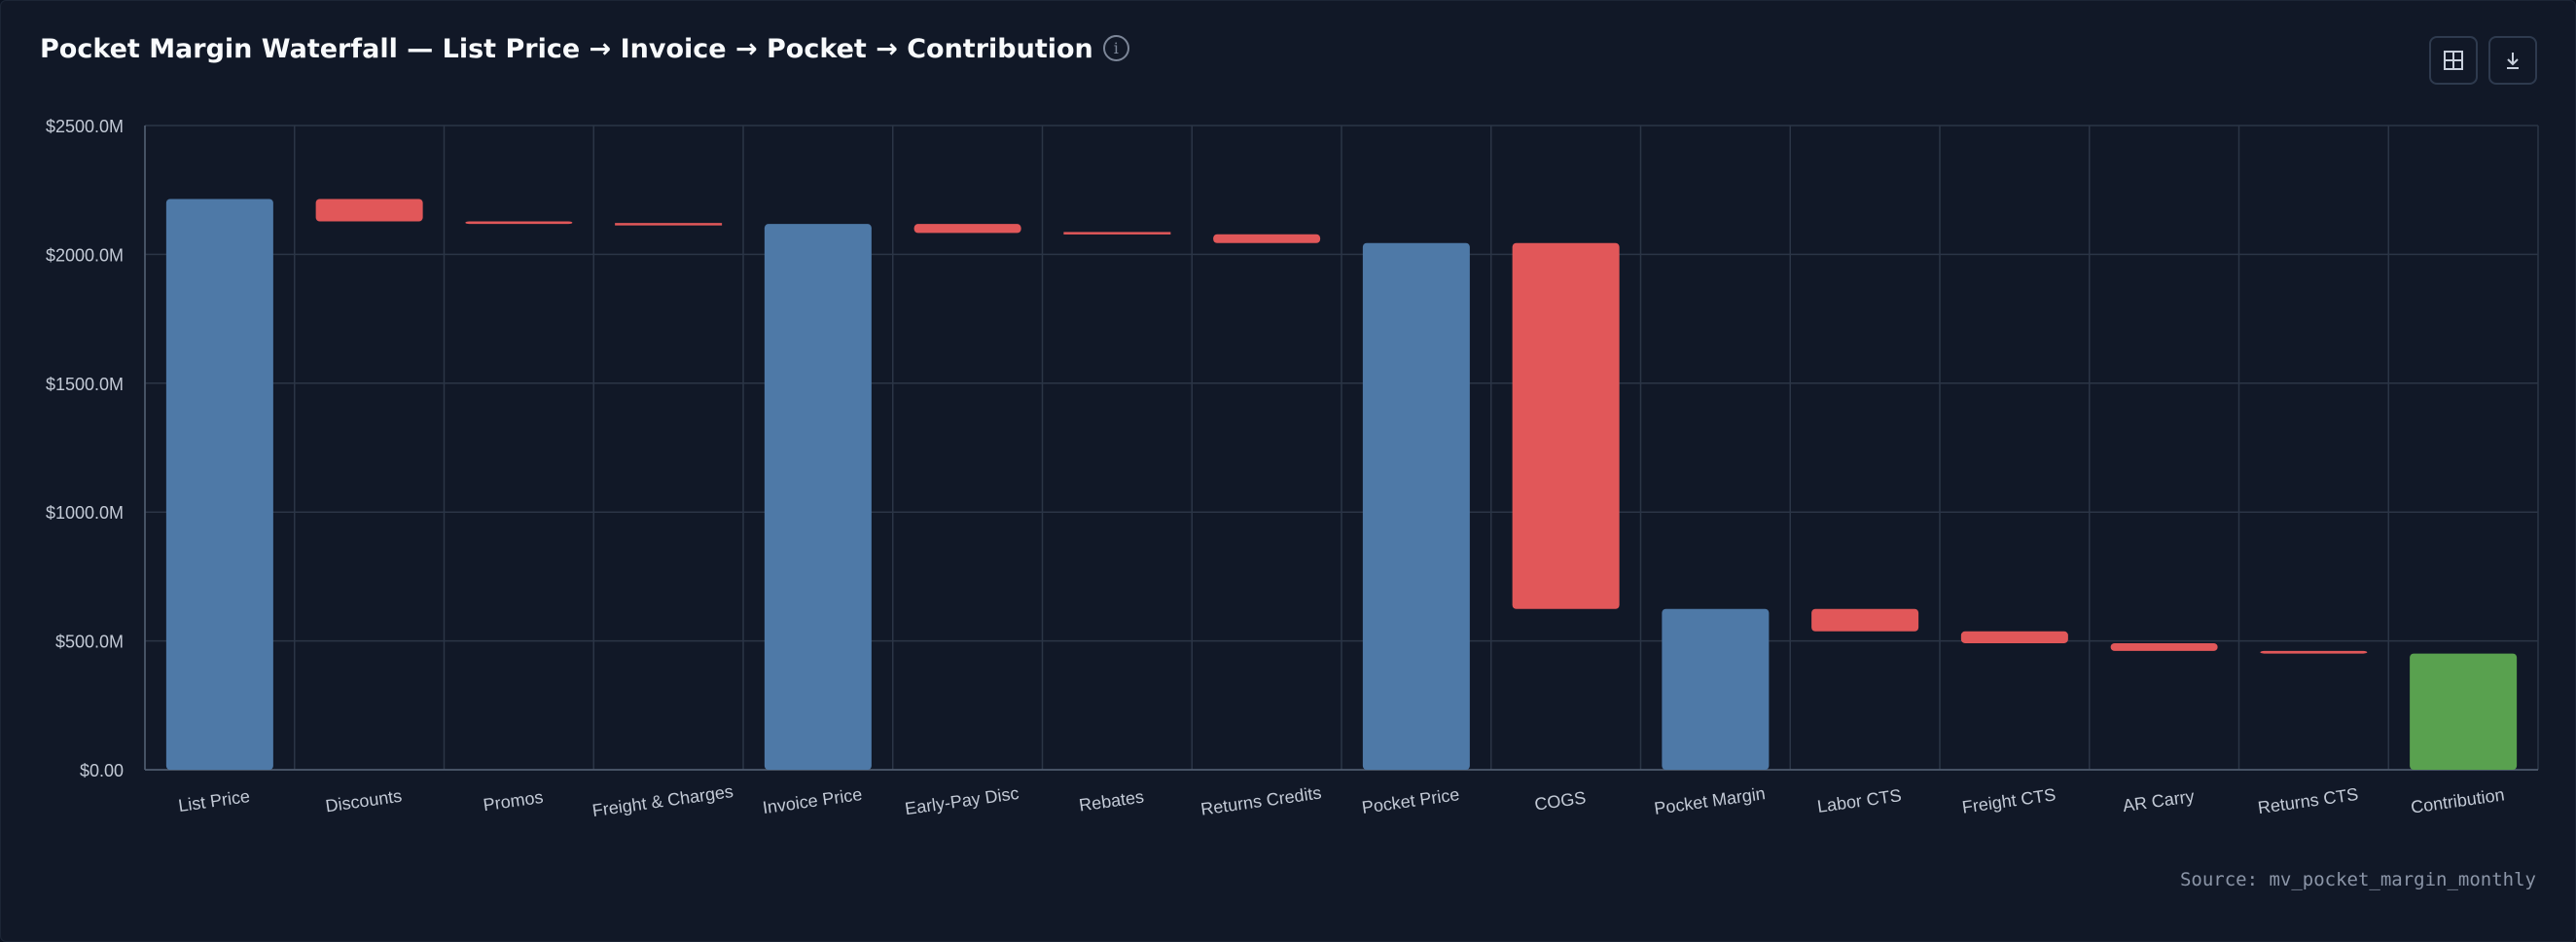  Describe the element at coordinates (1859, 801) in the screenshot. I see `x-tick-label: Labor CTS` at that location.